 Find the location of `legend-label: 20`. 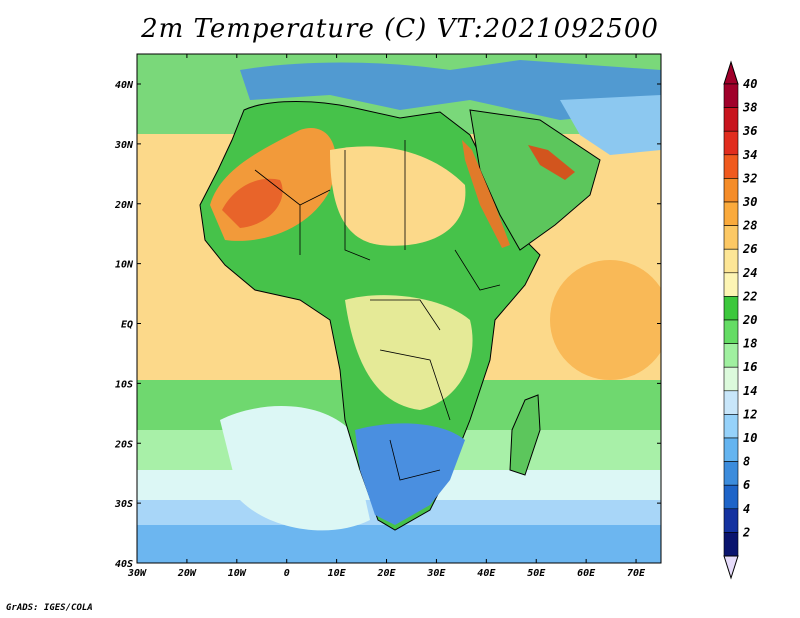

legend-label: 20 is located at coordinates (749, 320).